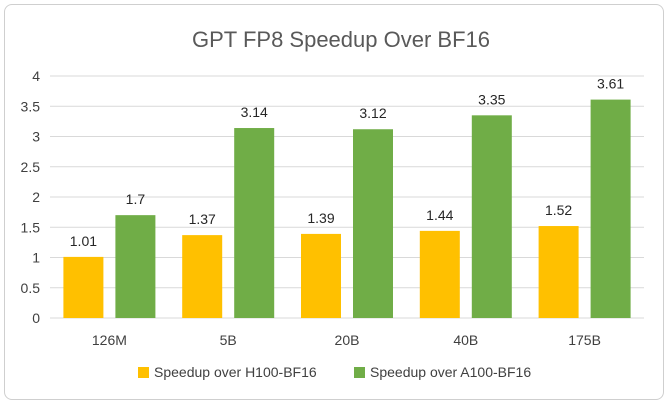  Describe the element at coordinates (558, 210) in the screenshot. I see `data-label: 1.52` at that location.